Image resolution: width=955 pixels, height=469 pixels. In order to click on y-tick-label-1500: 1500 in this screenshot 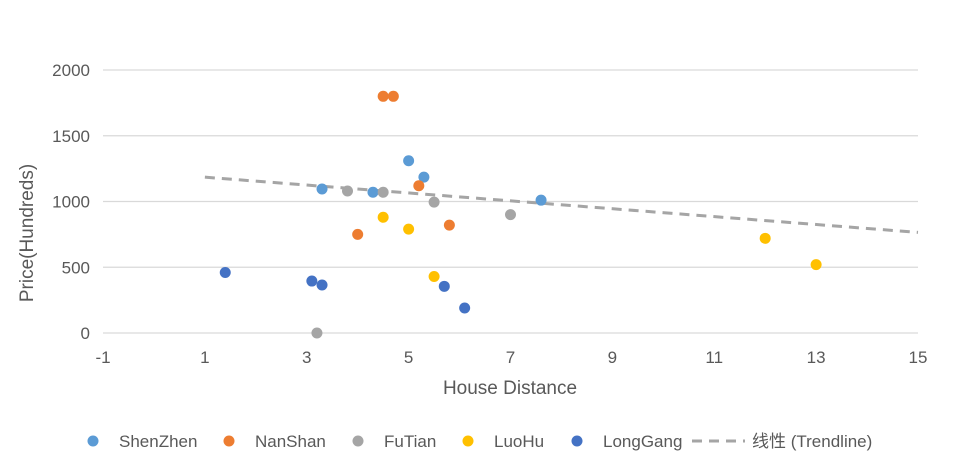, I will do `click(71, 136)`.